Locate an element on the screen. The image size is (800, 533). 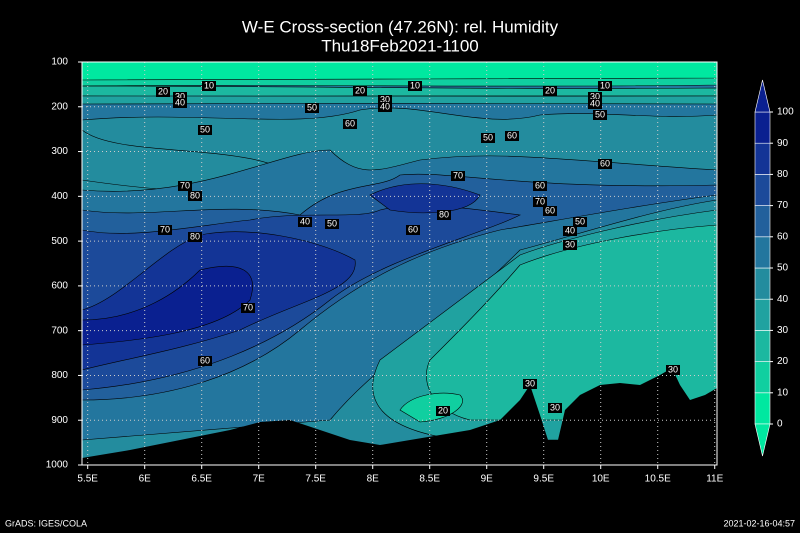
colorbar-label: 100 is located at coordinates (785, 112).